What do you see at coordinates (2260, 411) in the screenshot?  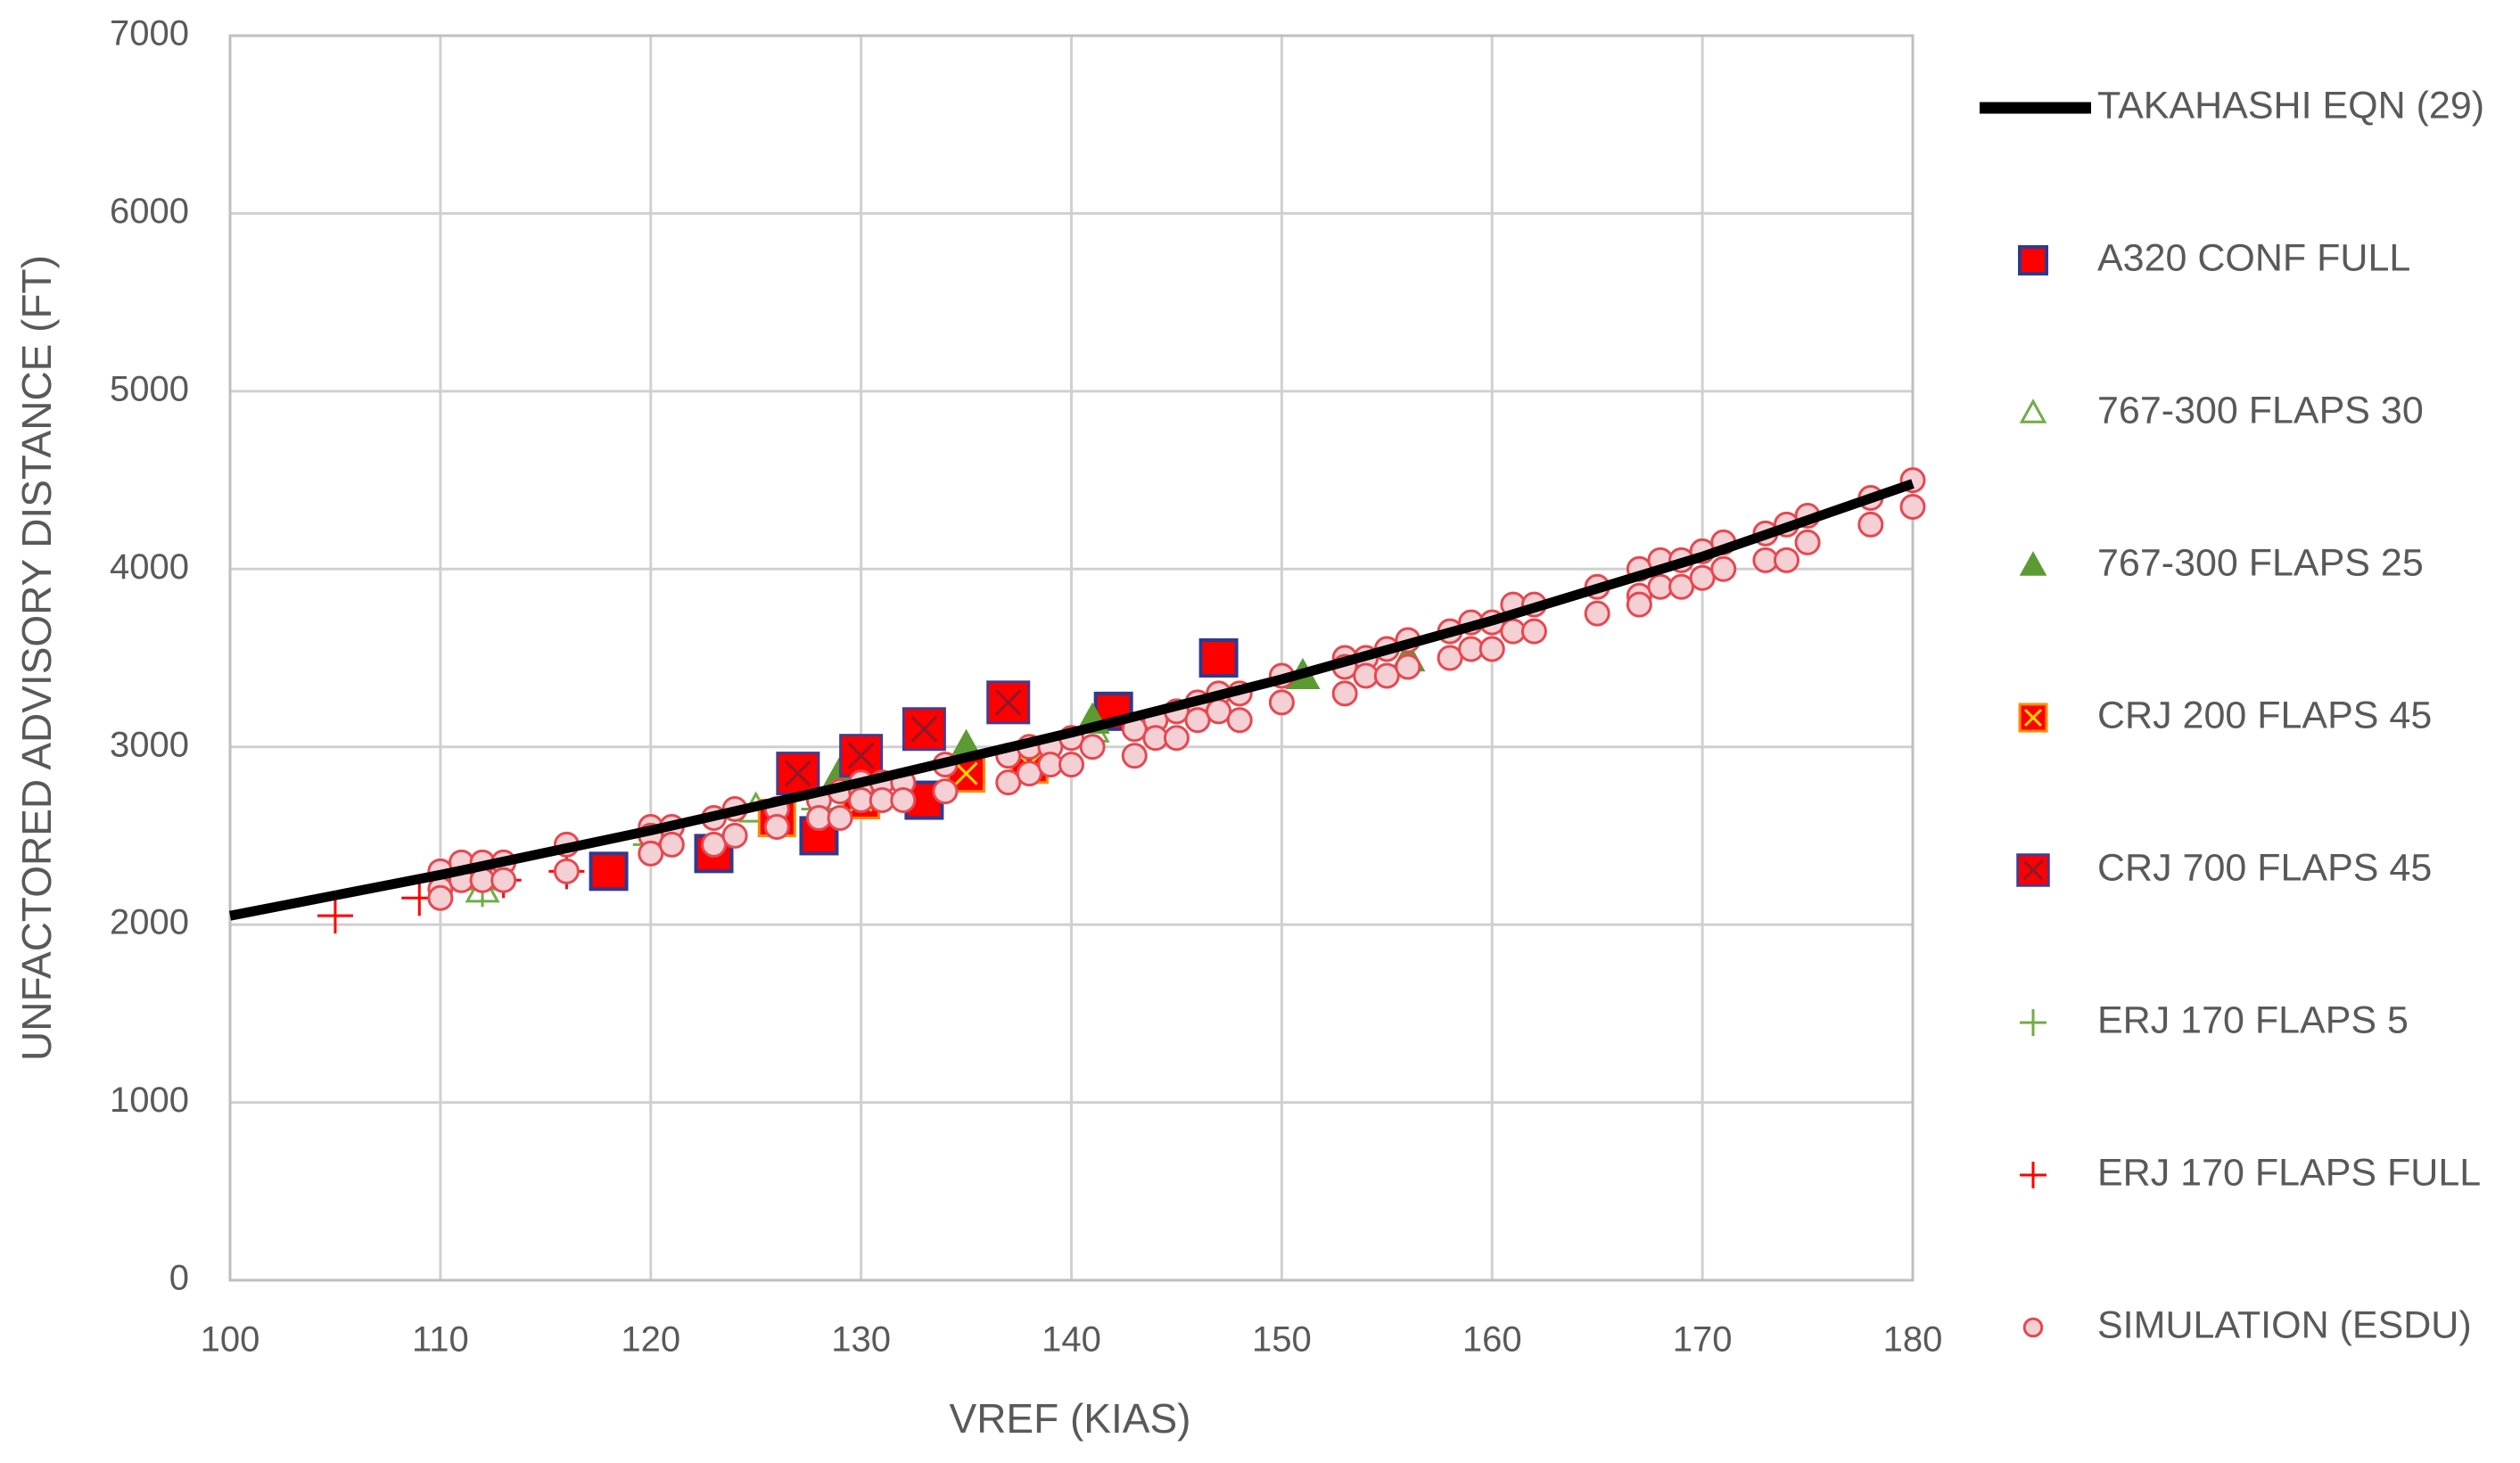 I see `legend-label: 767-300 FLAPS 30` at bounding box center [2260, 411].